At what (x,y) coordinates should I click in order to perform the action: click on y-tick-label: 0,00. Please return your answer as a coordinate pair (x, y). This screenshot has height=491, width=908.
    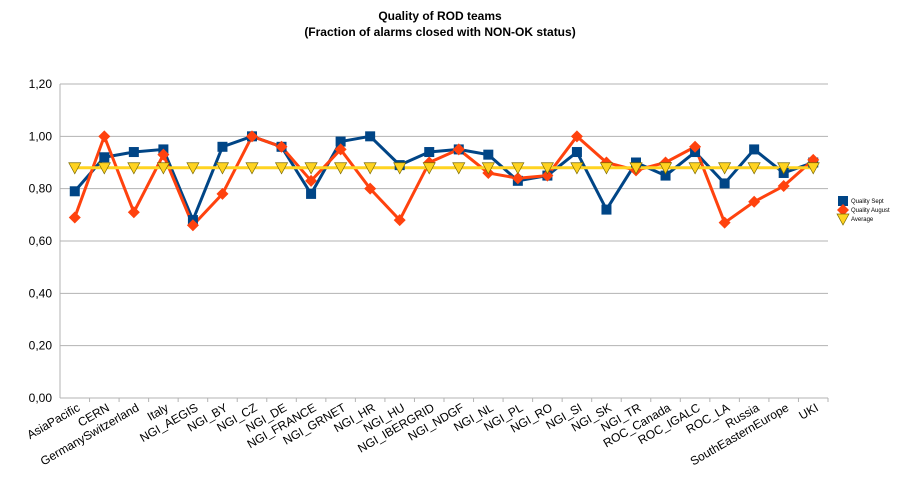
    Looking at the image, I should click on (41, 398).